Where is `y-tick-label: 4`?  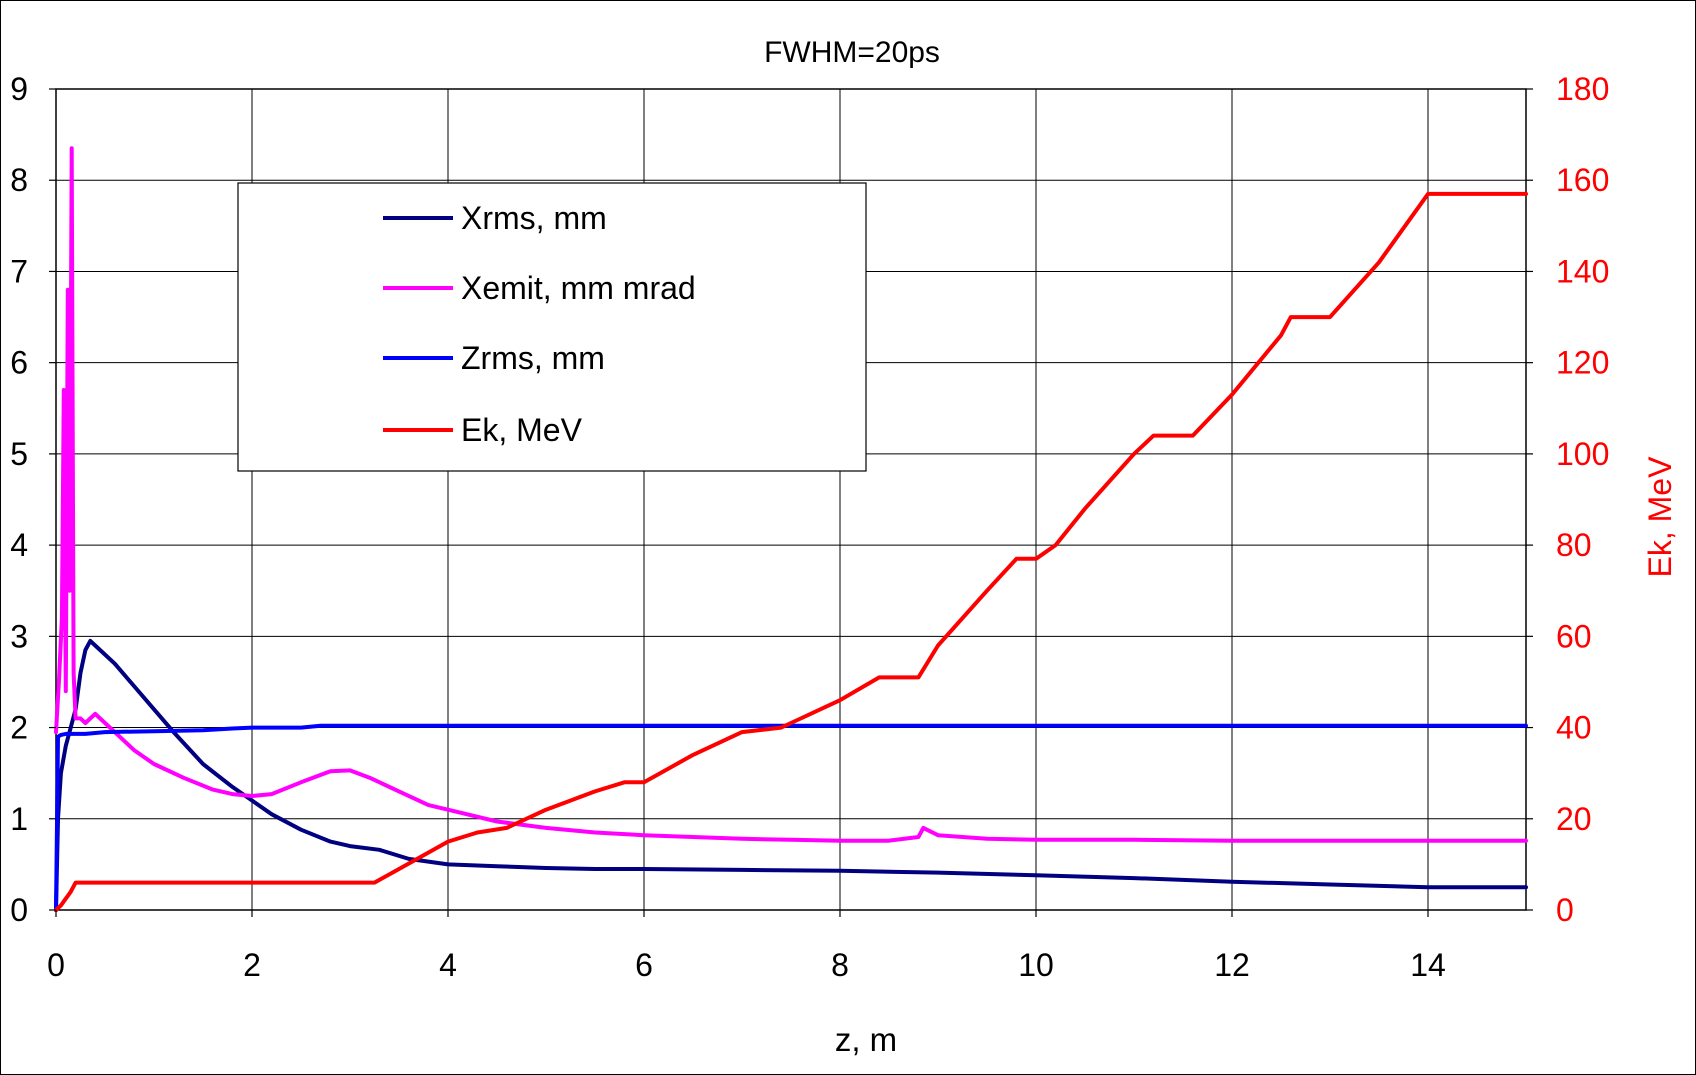
y-tick-label: 4 is located at coordinates (19, 545).